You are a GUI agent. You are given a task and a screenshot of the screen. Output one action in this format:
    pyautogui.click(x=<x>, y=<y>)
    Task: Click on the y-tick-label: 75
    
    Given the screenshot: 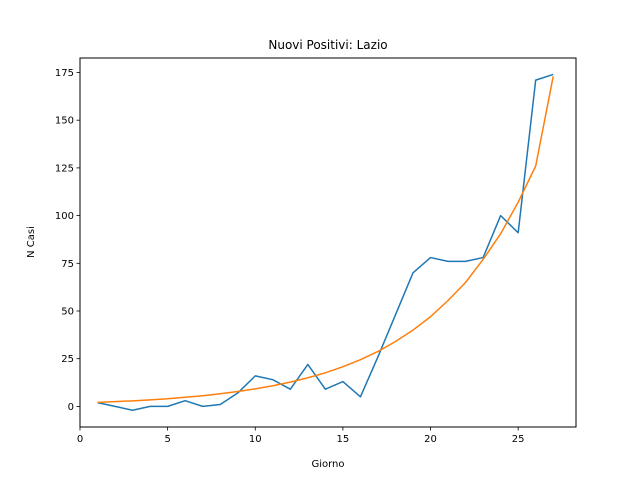 What is the action you would take?
    pyautogui.click(x=67, y=264)
    